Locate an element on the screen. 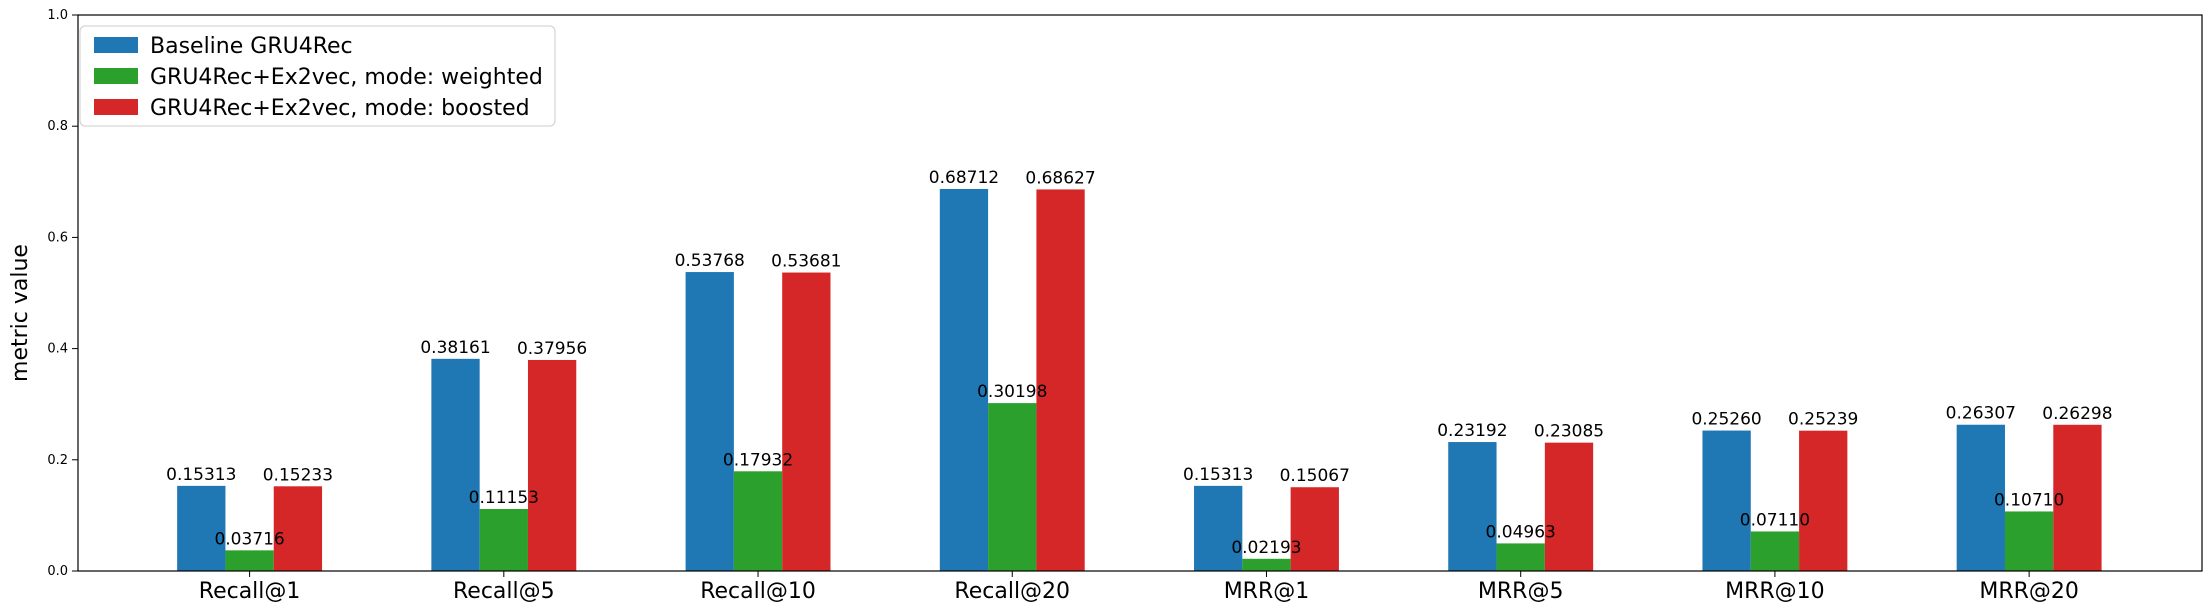 This screenshot has height=611, width=2211. legend-entry: Baseline GRU4Rec is located at coordinates (251, 46).